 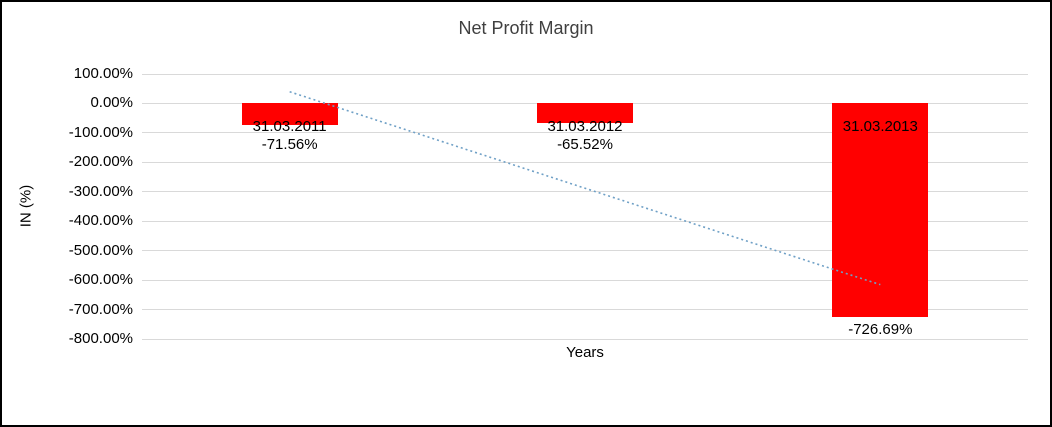 What do you see at coordinates (289, 145) in the screenshot?
I see `data-label: -71.56%` at bounding box center [289, 145].